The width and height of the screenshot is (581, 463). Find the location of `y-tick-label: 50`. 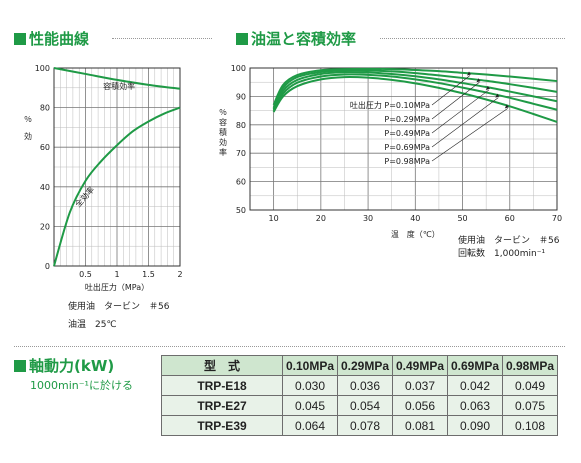

y-tick-label: 50 is located at coordinates (241, 210).